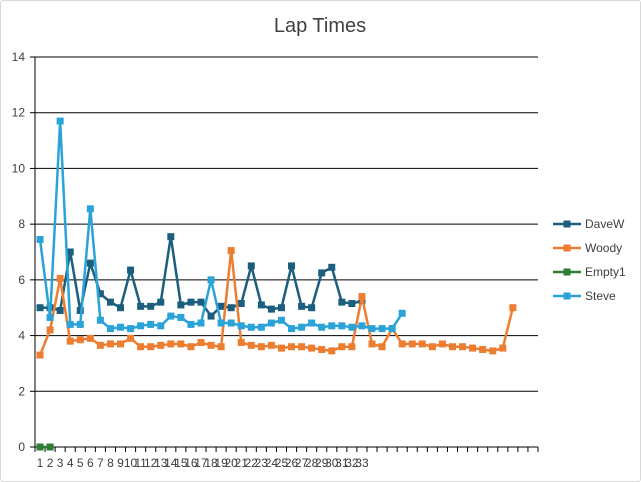 This screenshot has height=482, width=641. Describe the element at coordinates (45, 447) in the screenshot. I see `series-empty1` at that location.